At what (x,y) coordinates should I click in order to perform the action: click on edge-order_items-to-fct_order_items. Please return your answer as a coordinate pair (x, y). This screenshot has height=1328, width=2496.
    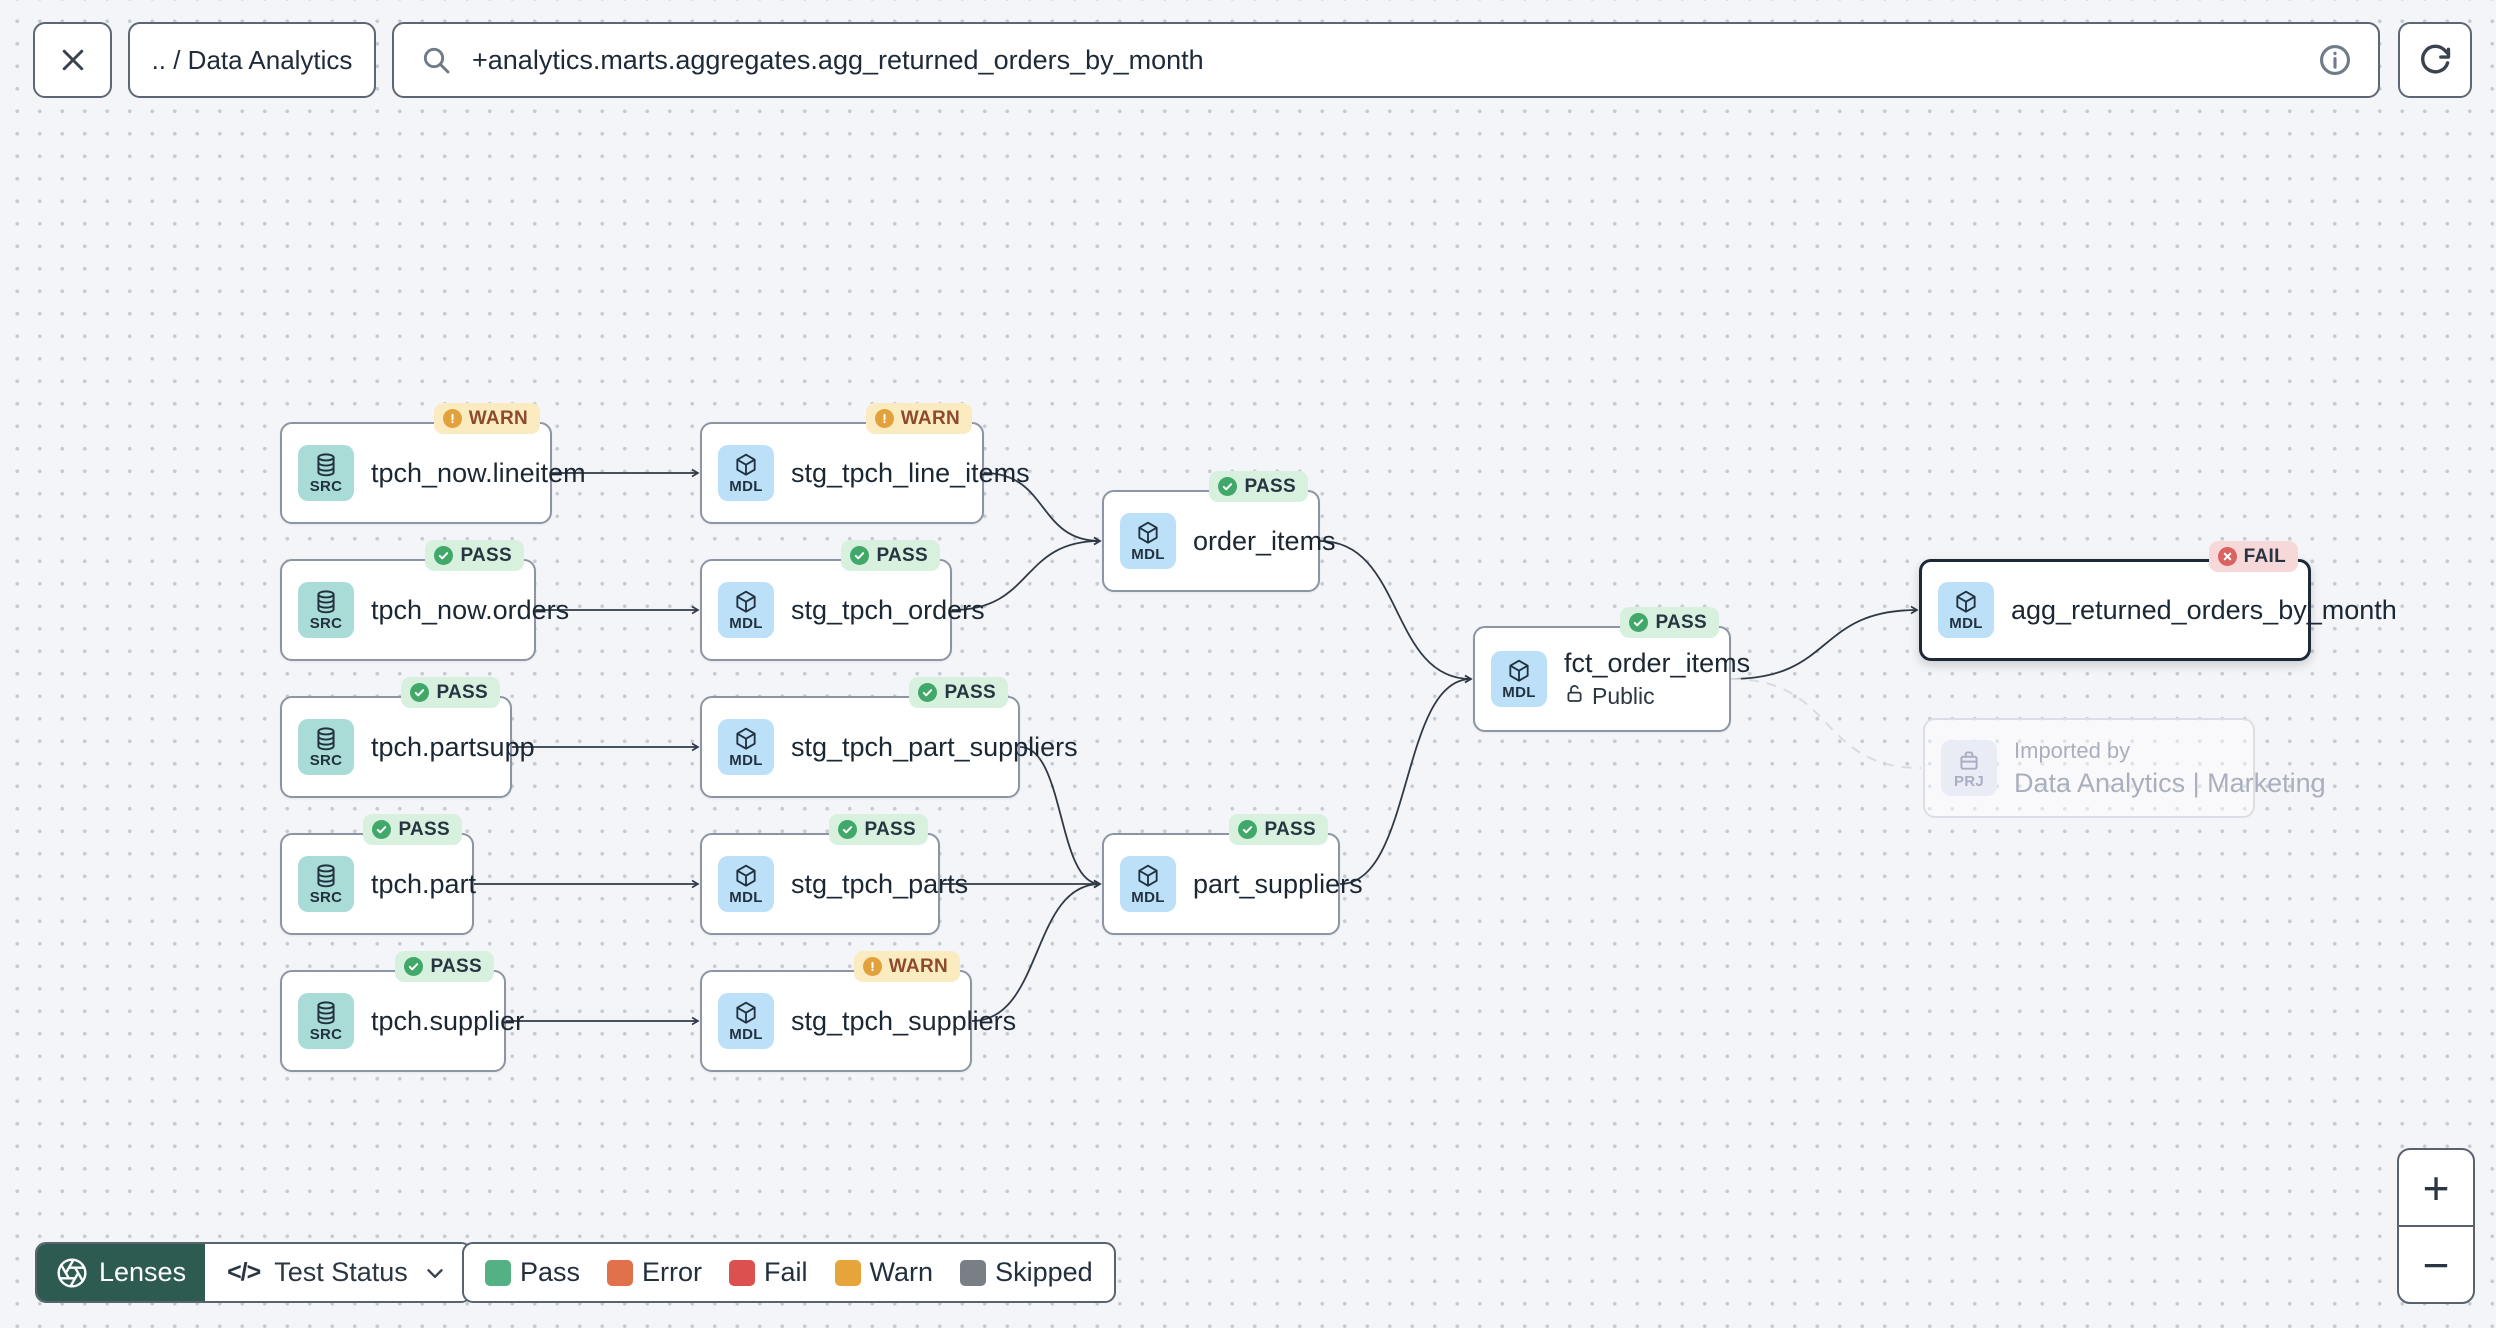
    Looking at the image, I should click on (1396, 612).